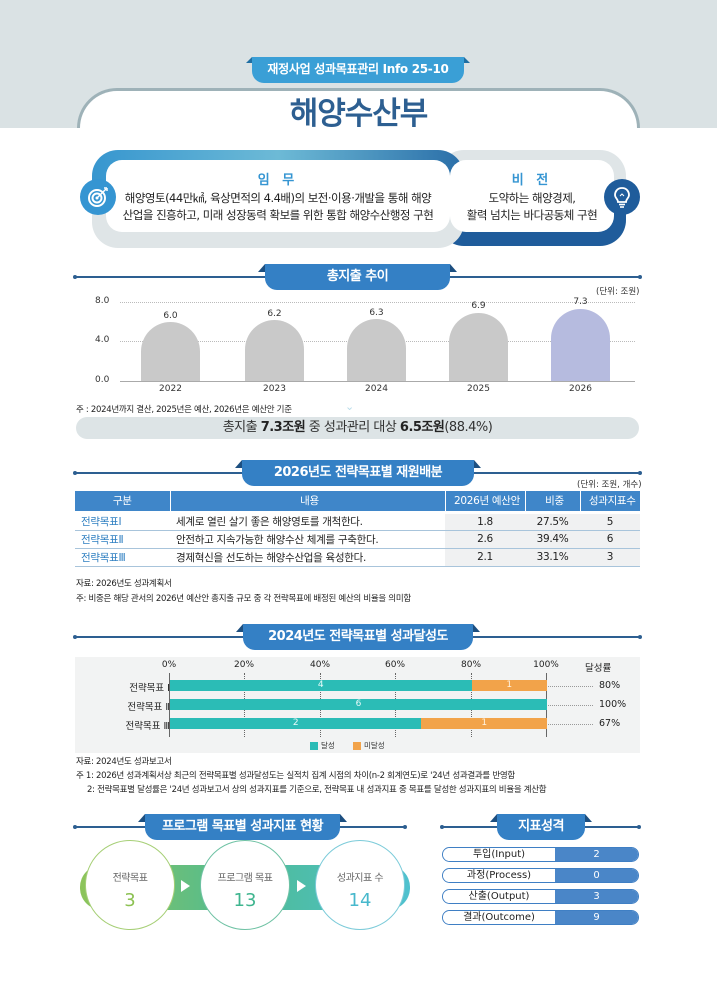  I want to click on y-tick: 4.0, so click(102, 340).